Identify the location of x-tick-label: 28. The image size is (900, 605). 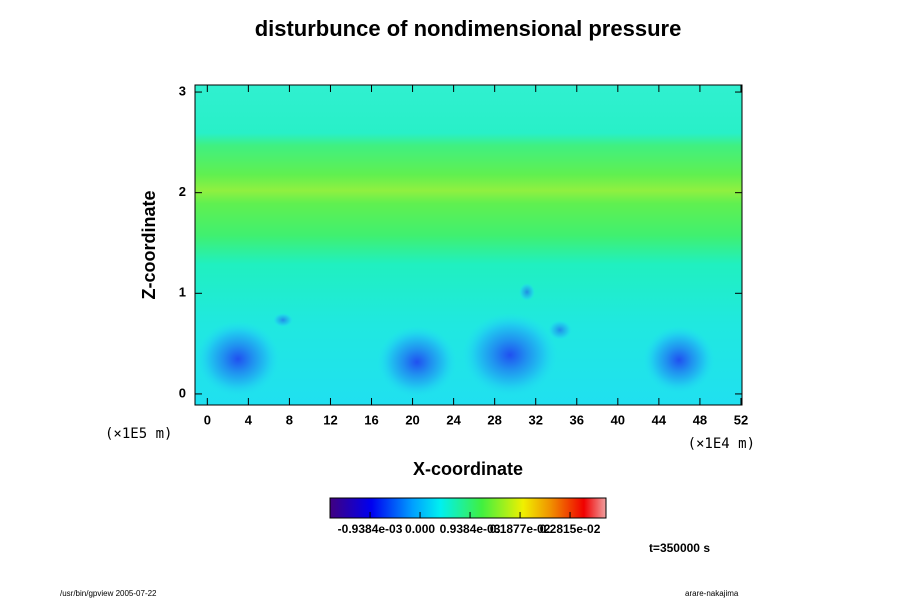
(494, 419).